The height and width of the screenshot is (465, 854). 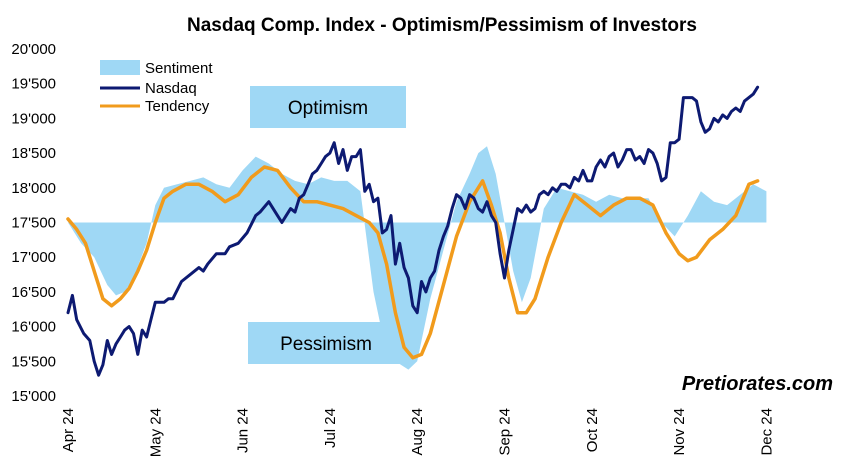 What do you see at coordinates (68, 430) in the screenshot?
I see `x-tick-label: Apr 24` at bounding box center [68, 430].